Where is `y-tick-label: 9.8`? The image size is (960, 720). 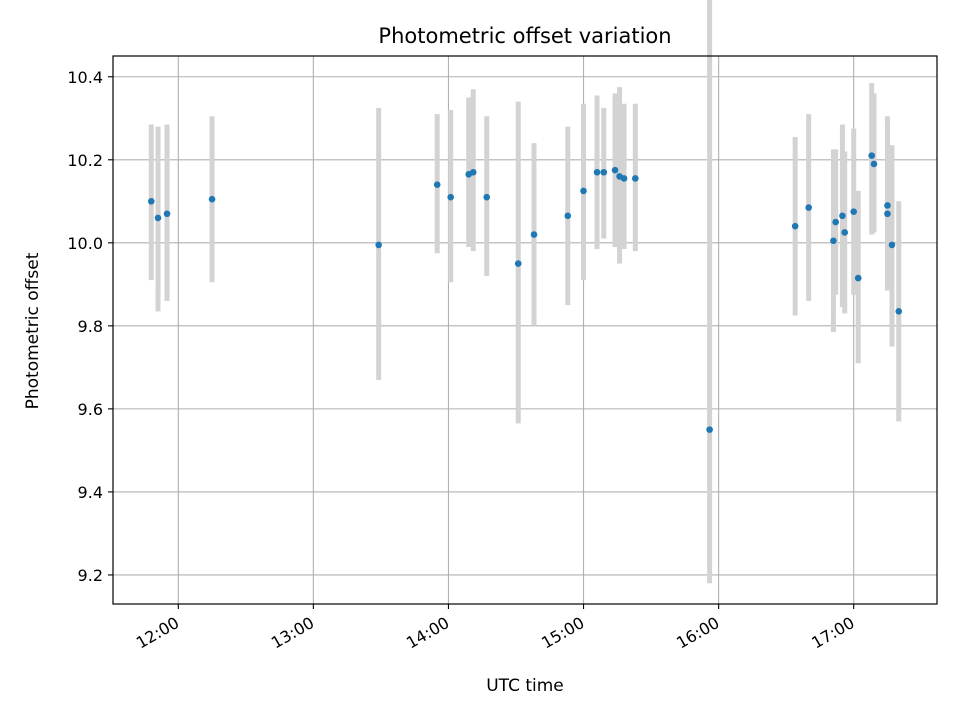 y-tick-label: 9.8 is located at coordinates (90, 326).